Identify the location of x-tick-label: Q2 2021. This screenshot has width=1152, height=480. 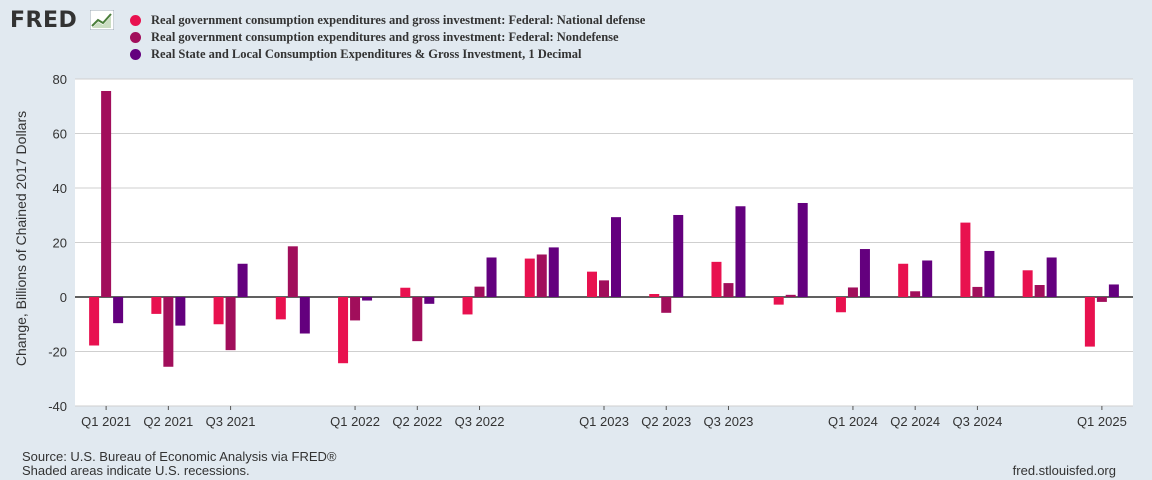
(168, 421).